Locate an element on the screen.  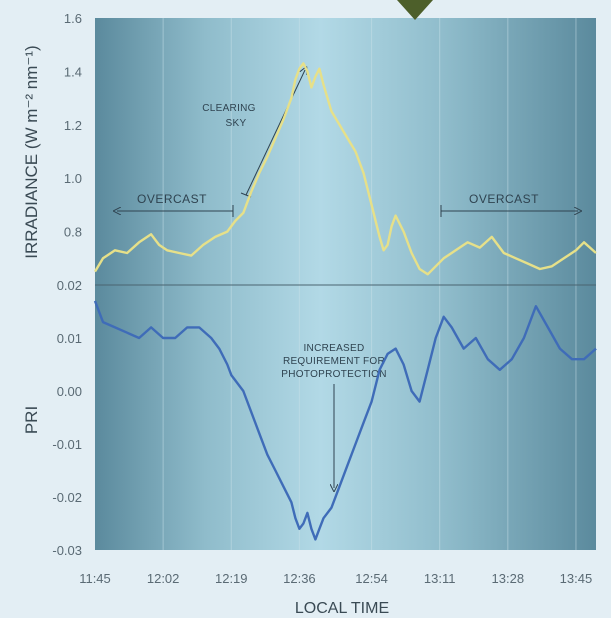
y-axis-label-irradiance: IRRADIANCE (W m⁻² nm⁻¹) is located at coordinates (31, 151).